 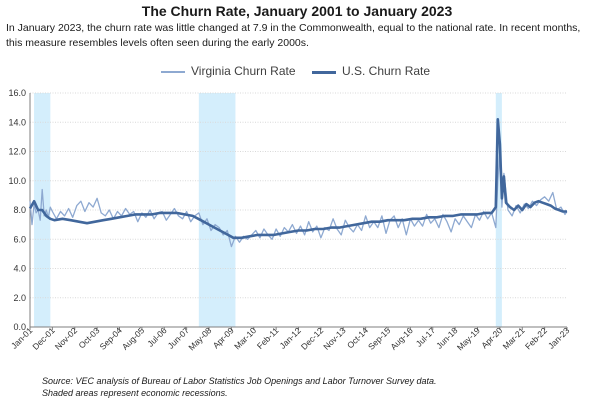 What do you see at coordinates (19, 298) in the screenshot?
I see `y-tick-label: 2.0` at bounding box center [19, 298].